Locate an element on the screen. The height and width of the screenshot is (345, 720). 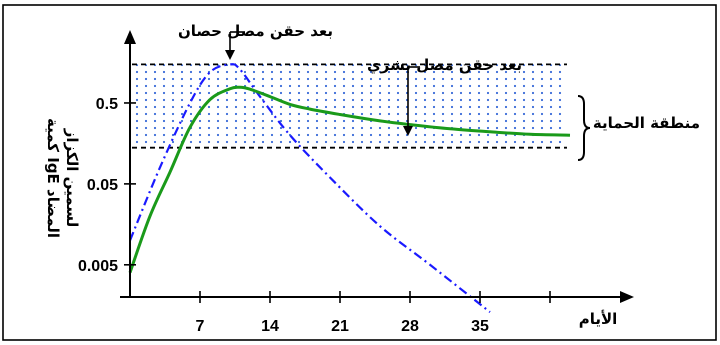
x-tick-label: 7 is located at coordinates (200, 326).